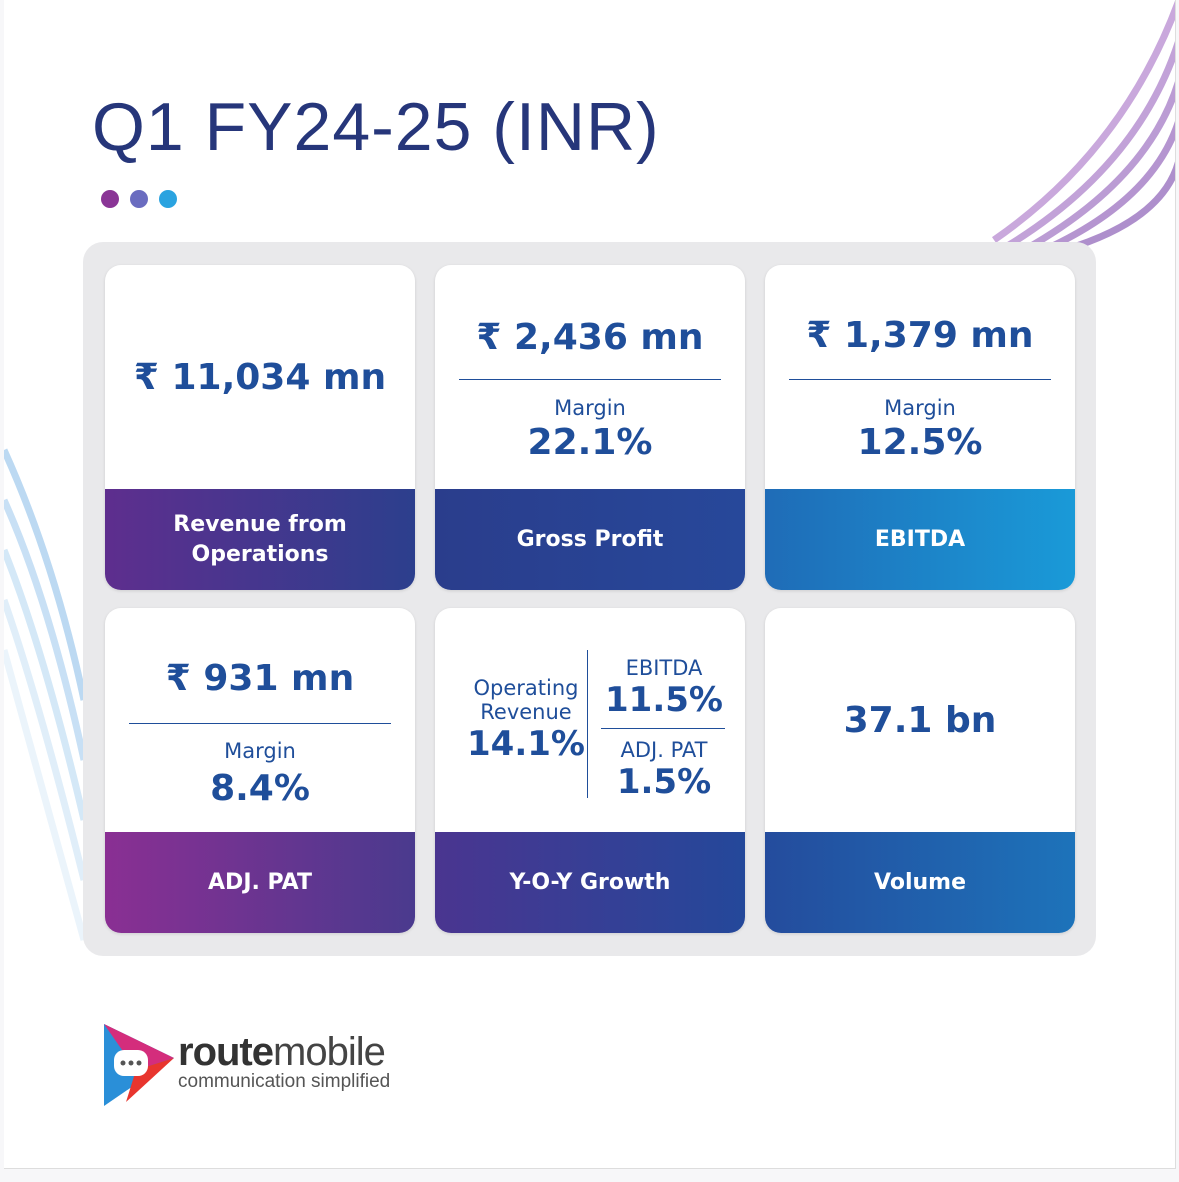 This screenshot has width=1179, height=1182. Describe the element at coordinates (329, 1052) in the screenshot. I see `brand-light: mobile` at that location.